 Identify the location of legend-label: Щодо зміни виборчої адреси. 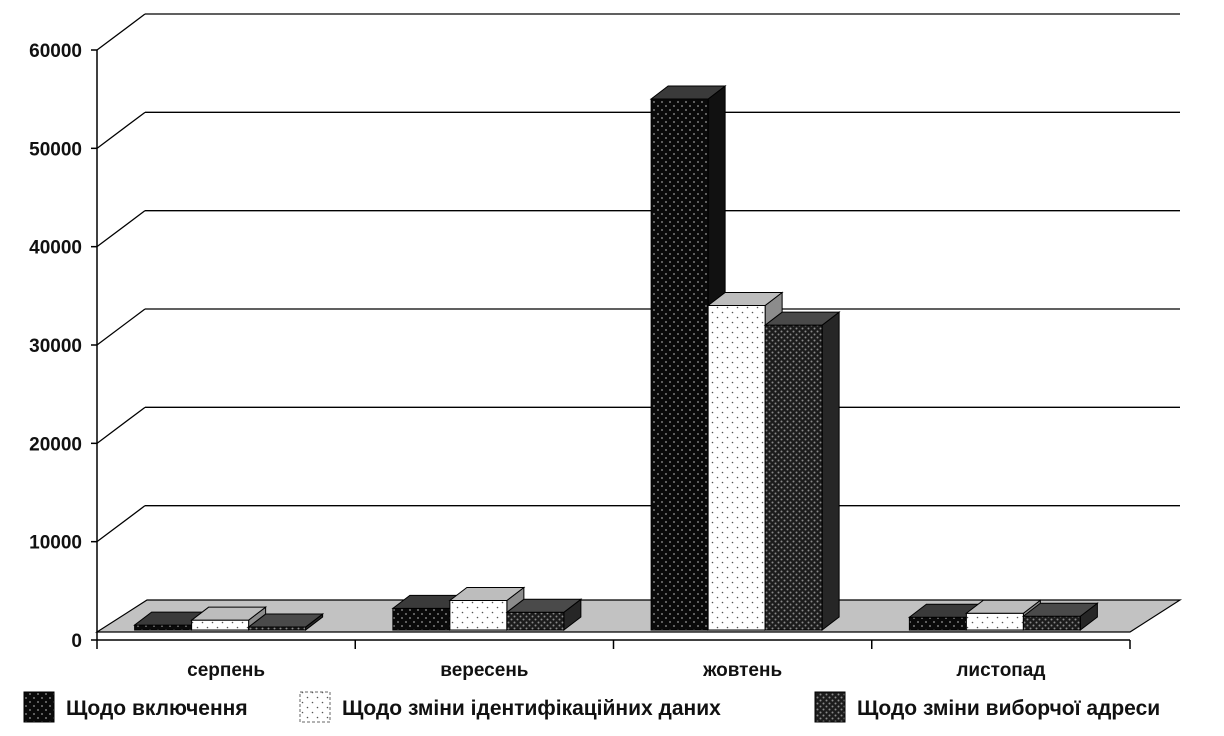
(1008, 708).